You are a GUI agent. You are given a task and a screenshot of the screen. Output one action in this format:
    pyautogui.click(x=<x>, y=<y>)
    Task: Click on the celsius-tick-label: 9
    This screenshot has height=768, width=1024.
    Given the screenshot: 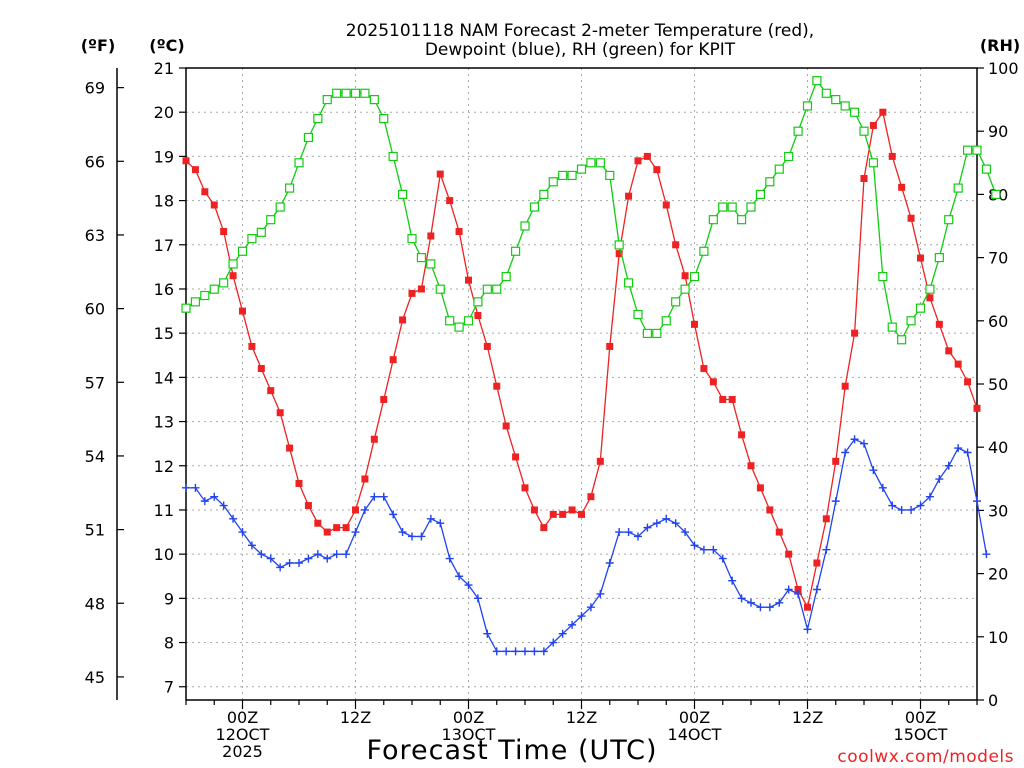 What is the action you would take?
    pyautogui.click(x=169, y=598)
    